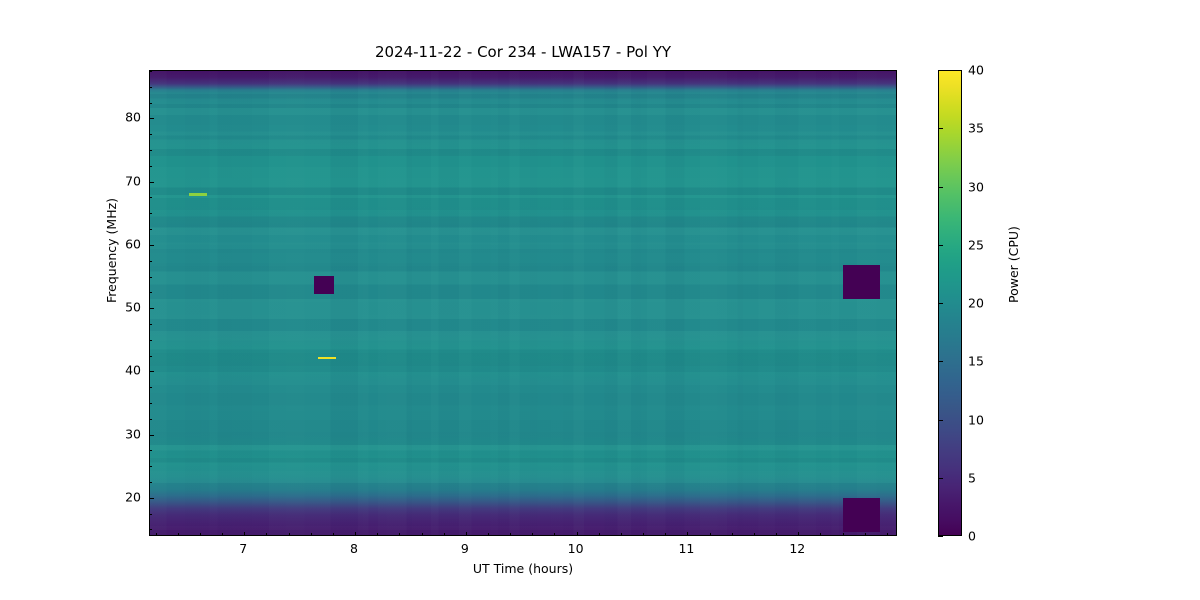  I want to click on colorbar-tick-label: 25, so click(976, 245).